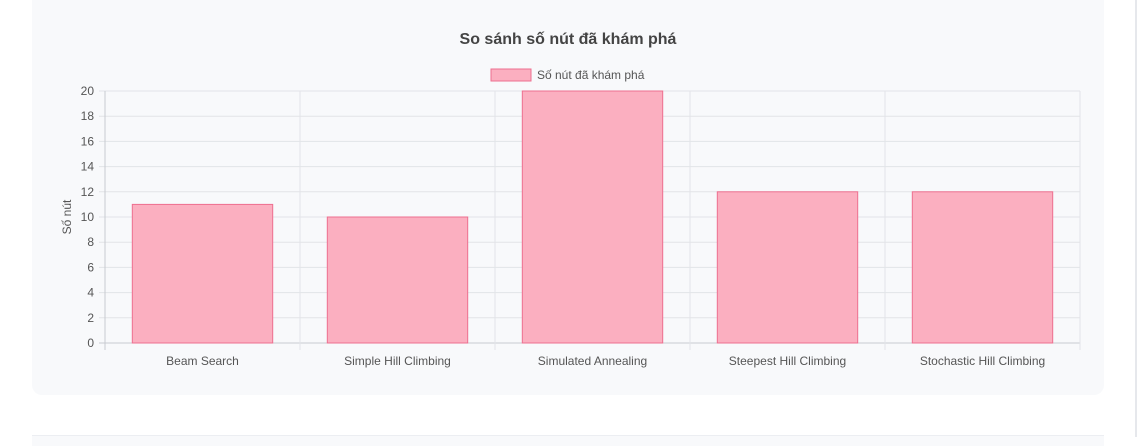 The height and width of the screenshot is (446, 1137). What do you see at coordinates (90, 343) in the screenshot?
I see `y-tick-label: 0` at bounding box center [90, 343].